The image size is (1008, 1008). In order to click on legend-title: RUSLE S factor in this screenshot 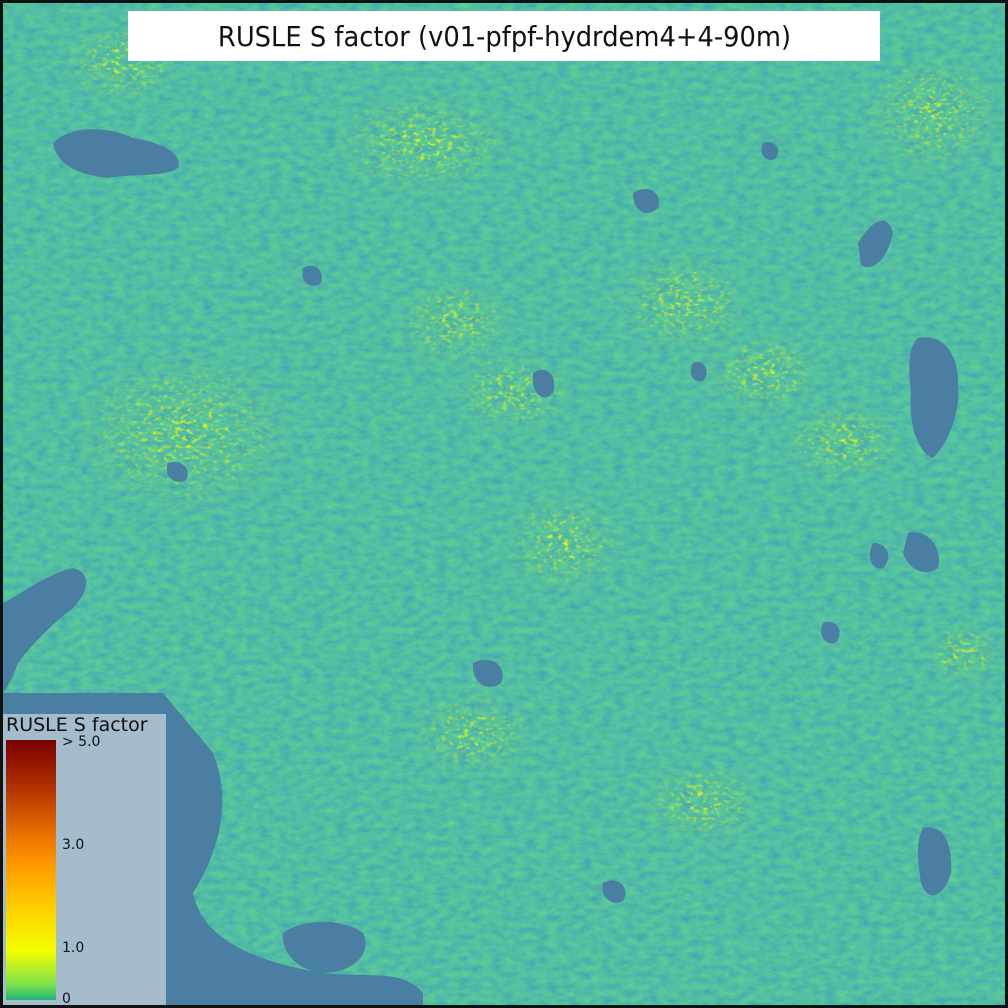, I will do `click(77, 725)`.